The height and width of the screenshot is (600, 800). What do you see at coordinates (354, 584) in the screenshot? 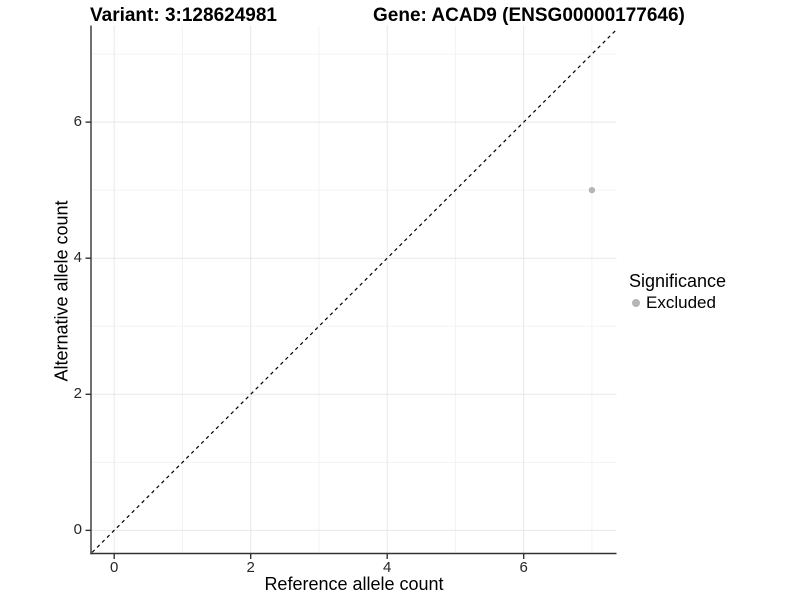
I see `x-axis-title: Reference allele count` at bounding box center [354, 584].